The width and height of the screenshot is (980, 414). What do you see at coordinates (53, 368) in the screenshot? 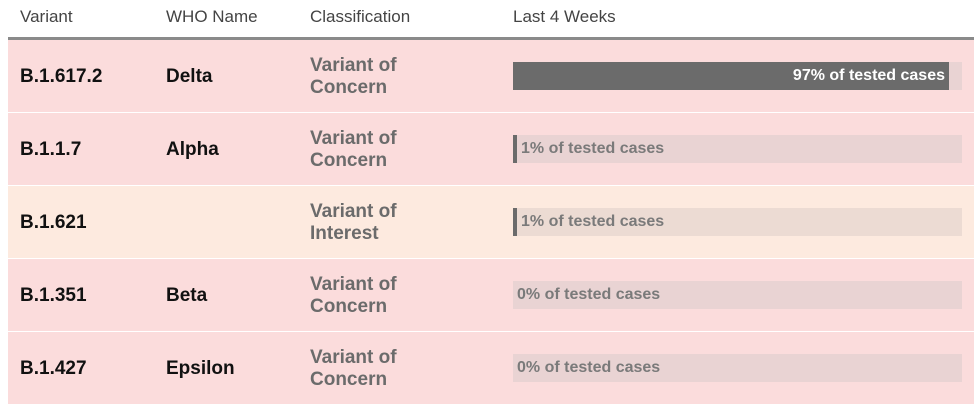
I see `variant-cell: B.1.427` at bounding box center [53, 368].